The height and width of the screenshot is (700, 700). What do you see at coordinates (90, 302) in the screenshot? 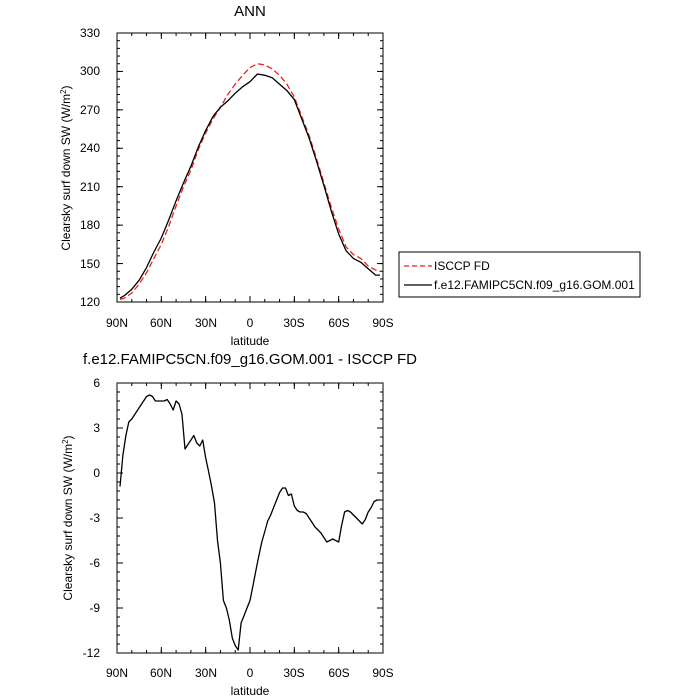
I see `top-y-tick-label: 120` at bounding box center [90, 302].